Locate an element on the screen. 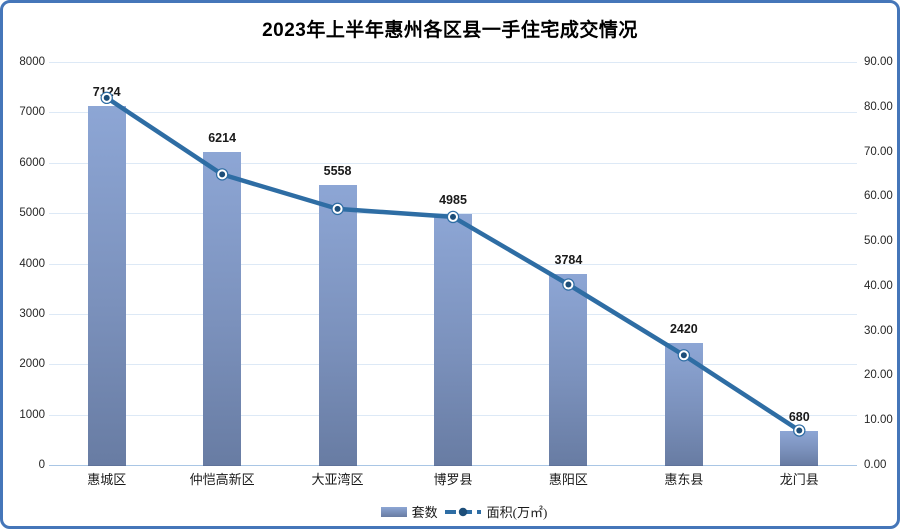 Image resolution: width=900 pixels, height=529 pixels. category-label: 惠城区 is located at coordinates (107, 479).